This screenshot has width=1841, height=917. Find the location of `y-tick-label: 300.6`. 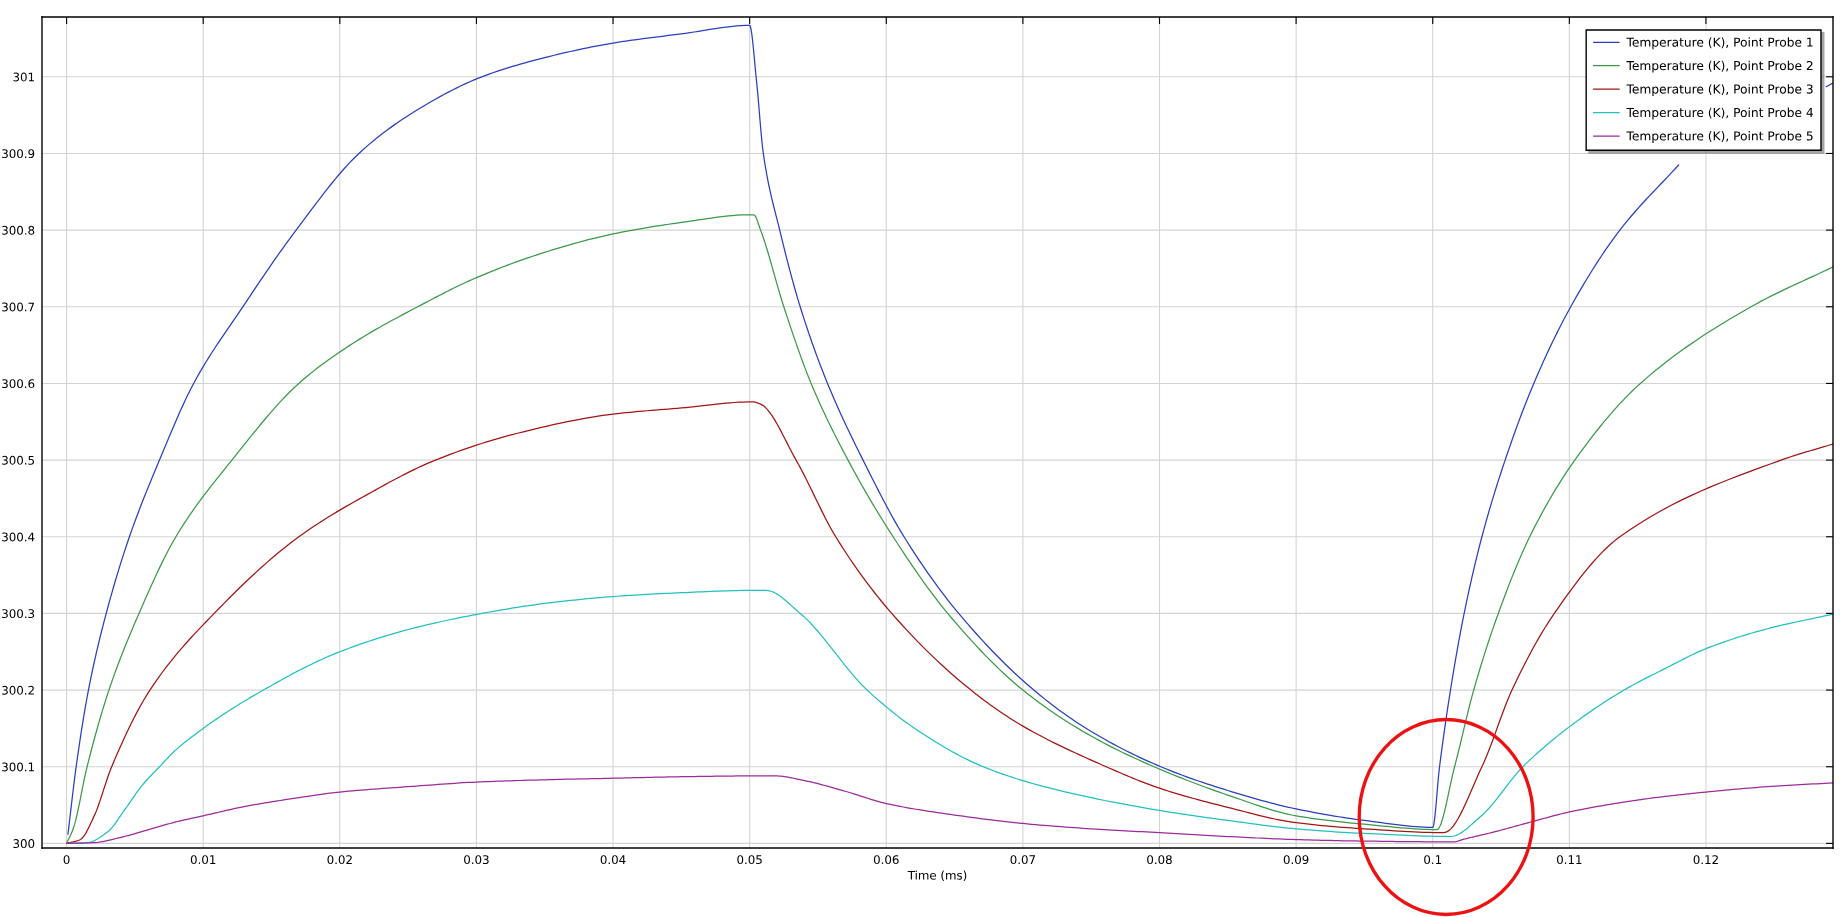

y-tick-label: 300.6 is located at coordinates (18, 384).